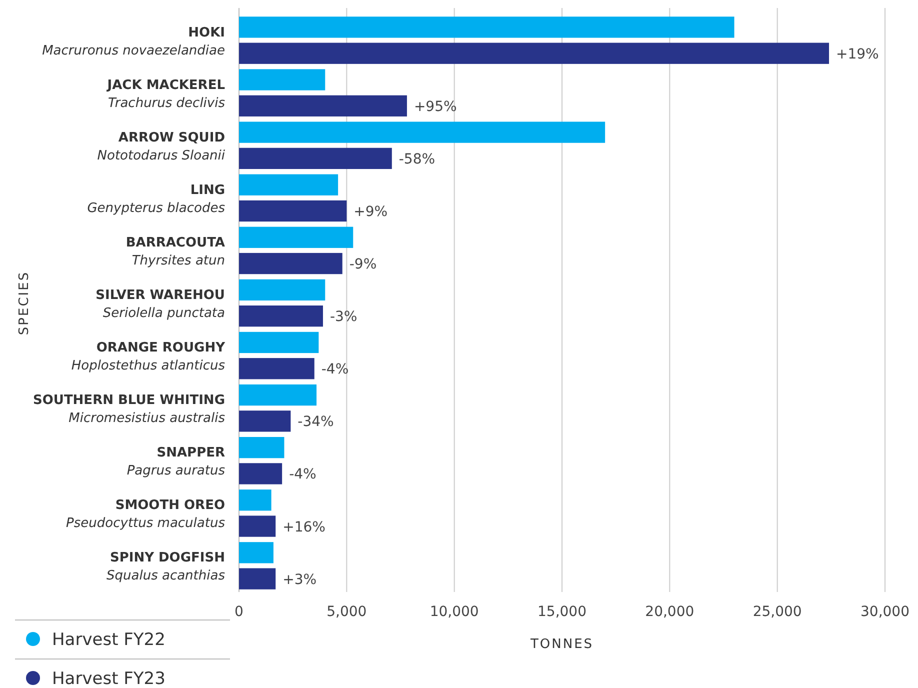 Image resolution: width=918 pixels, height=688 pixels. I want to click on y-tick-label: JACK MACKEREL Trachurus declivis, so click(166, 94).